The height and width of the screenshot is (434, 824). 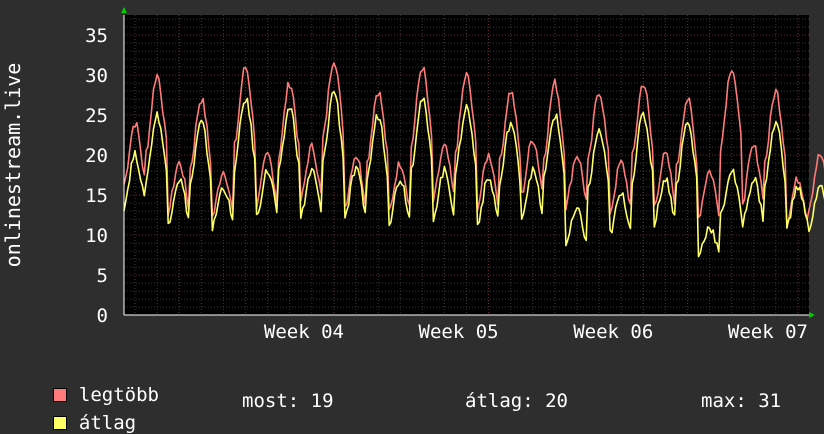 What do you see at coordinates (613, 332) in the screenshot?
I see `x-tick-label: Week 06` at bounding box center [613, 332].